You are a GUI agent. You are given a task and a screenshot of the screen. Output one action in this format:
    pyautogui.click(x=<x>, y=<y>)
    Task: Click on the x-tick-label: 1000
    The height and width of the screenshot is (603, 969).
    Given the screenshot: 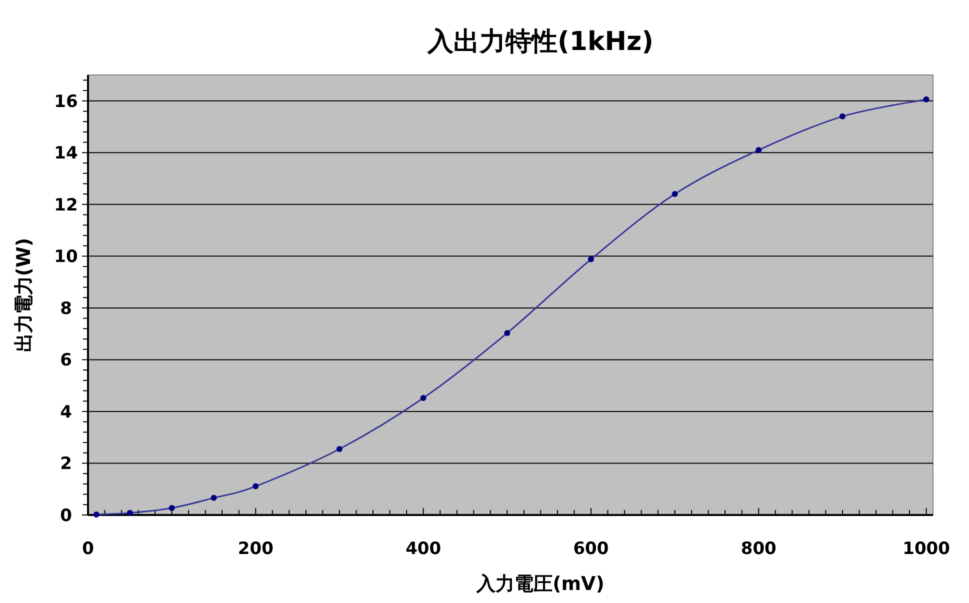 What is the action you would take?
    pyautogui.click(x=926, y=549)
    